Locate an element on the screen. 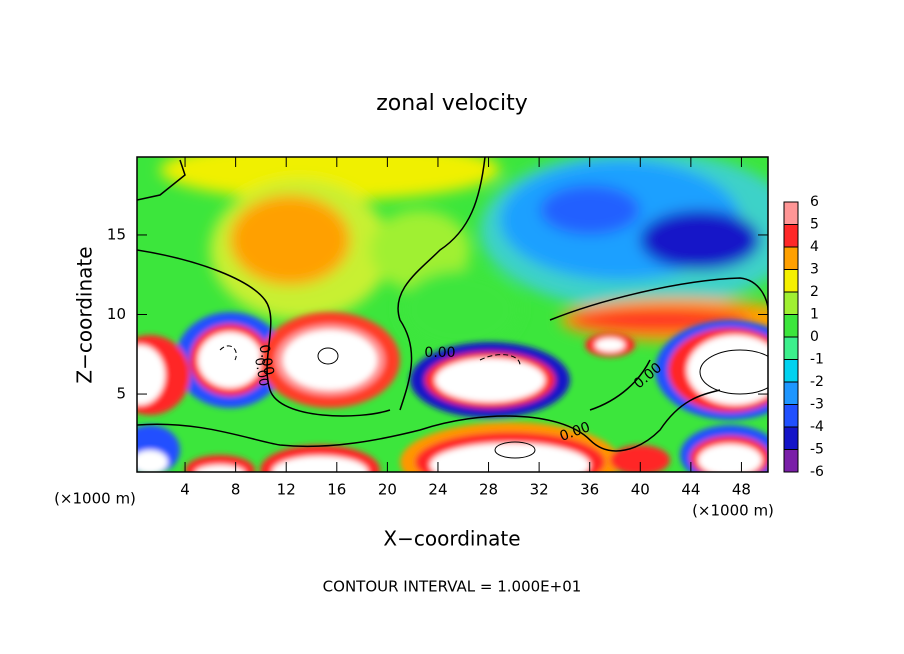 The width and height of the screenshot is (904, 654). colorbar-tick-label: -2 is located at coordinates (817, 382).